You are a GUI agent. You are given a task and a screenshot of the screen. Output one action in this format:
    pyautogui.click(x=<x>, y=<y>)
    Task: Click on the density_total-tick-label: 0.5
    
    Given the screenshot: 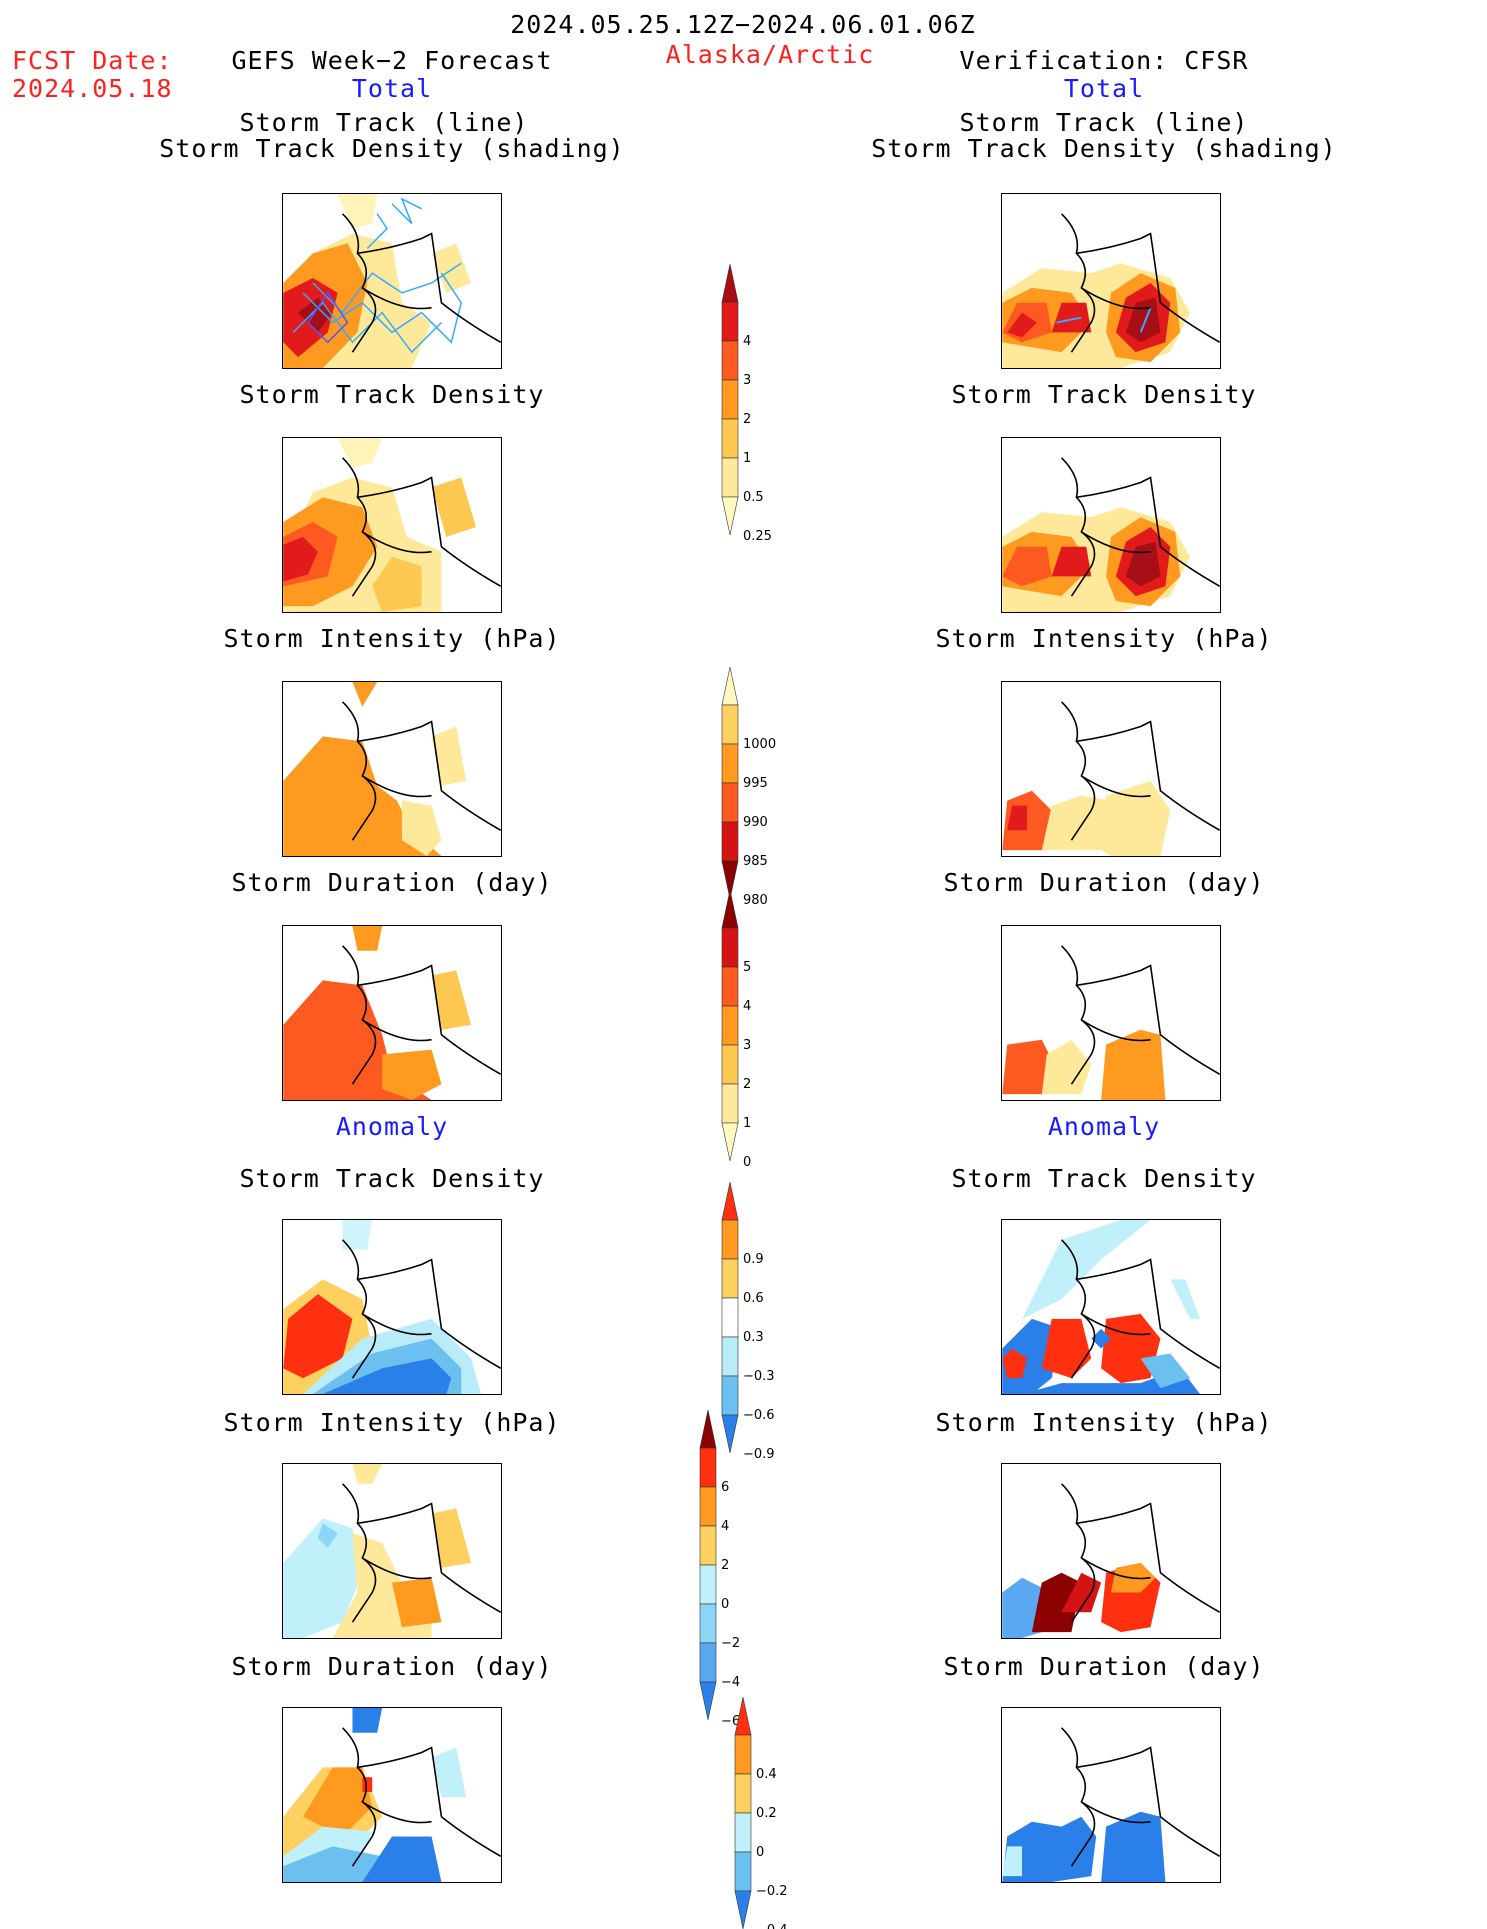 What is the action you would take?
    pyautogui.click(x=753, y=497)
    